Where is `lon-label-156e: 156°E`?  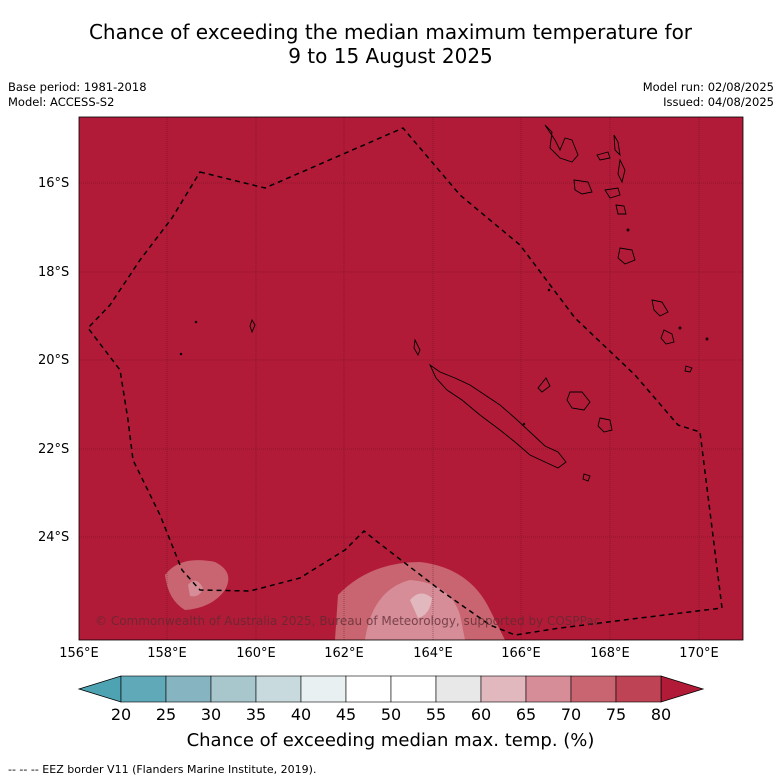 lon-label-156e: 156°E is located at coordinates (79, 653).